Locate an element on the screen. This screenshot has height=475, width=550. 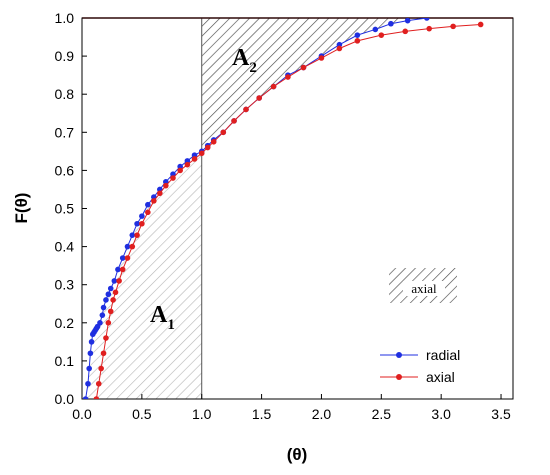
x-tick-label: 2.5 is located at coordinates (382, 414).